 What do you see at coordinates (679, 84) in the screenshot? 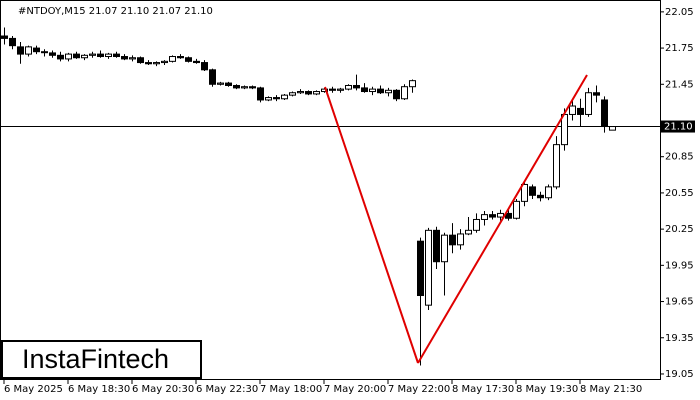
I see `y-tick-label: 21.45` at bounding box center [679, 84].